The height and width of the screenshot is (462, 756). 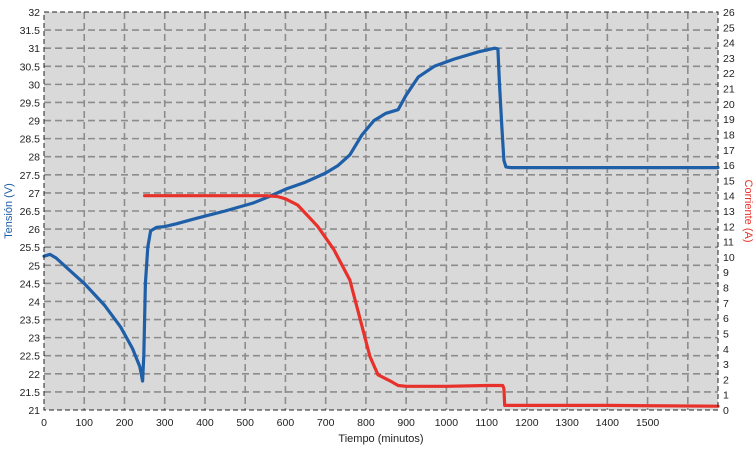 What do you see at coordinates (729, 197) in the screenshot?
I see `right-tick-label: 14` at bounding box center [729, 197].